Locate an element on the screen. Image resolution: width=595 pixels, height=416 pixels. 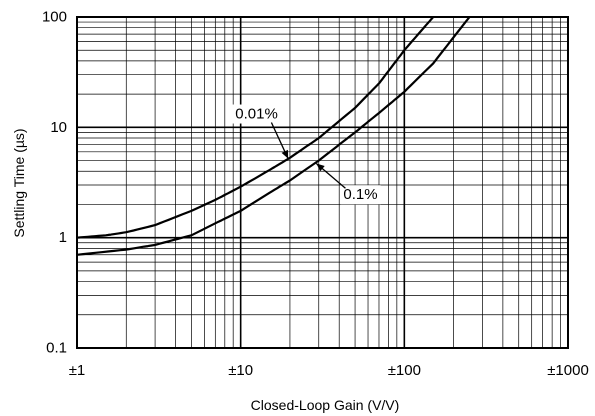
y-tick-label: 100 is located at coordinates (54, 17).